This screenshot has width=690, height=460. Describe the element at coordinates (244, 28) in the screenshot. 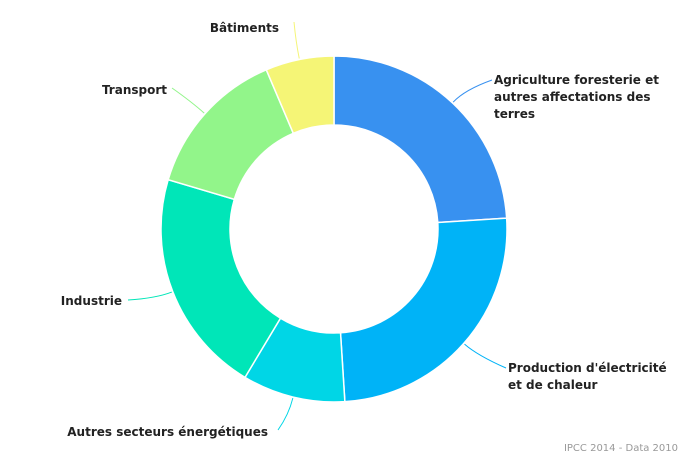

I see `slice-label-6: Bâtiments` at that location.